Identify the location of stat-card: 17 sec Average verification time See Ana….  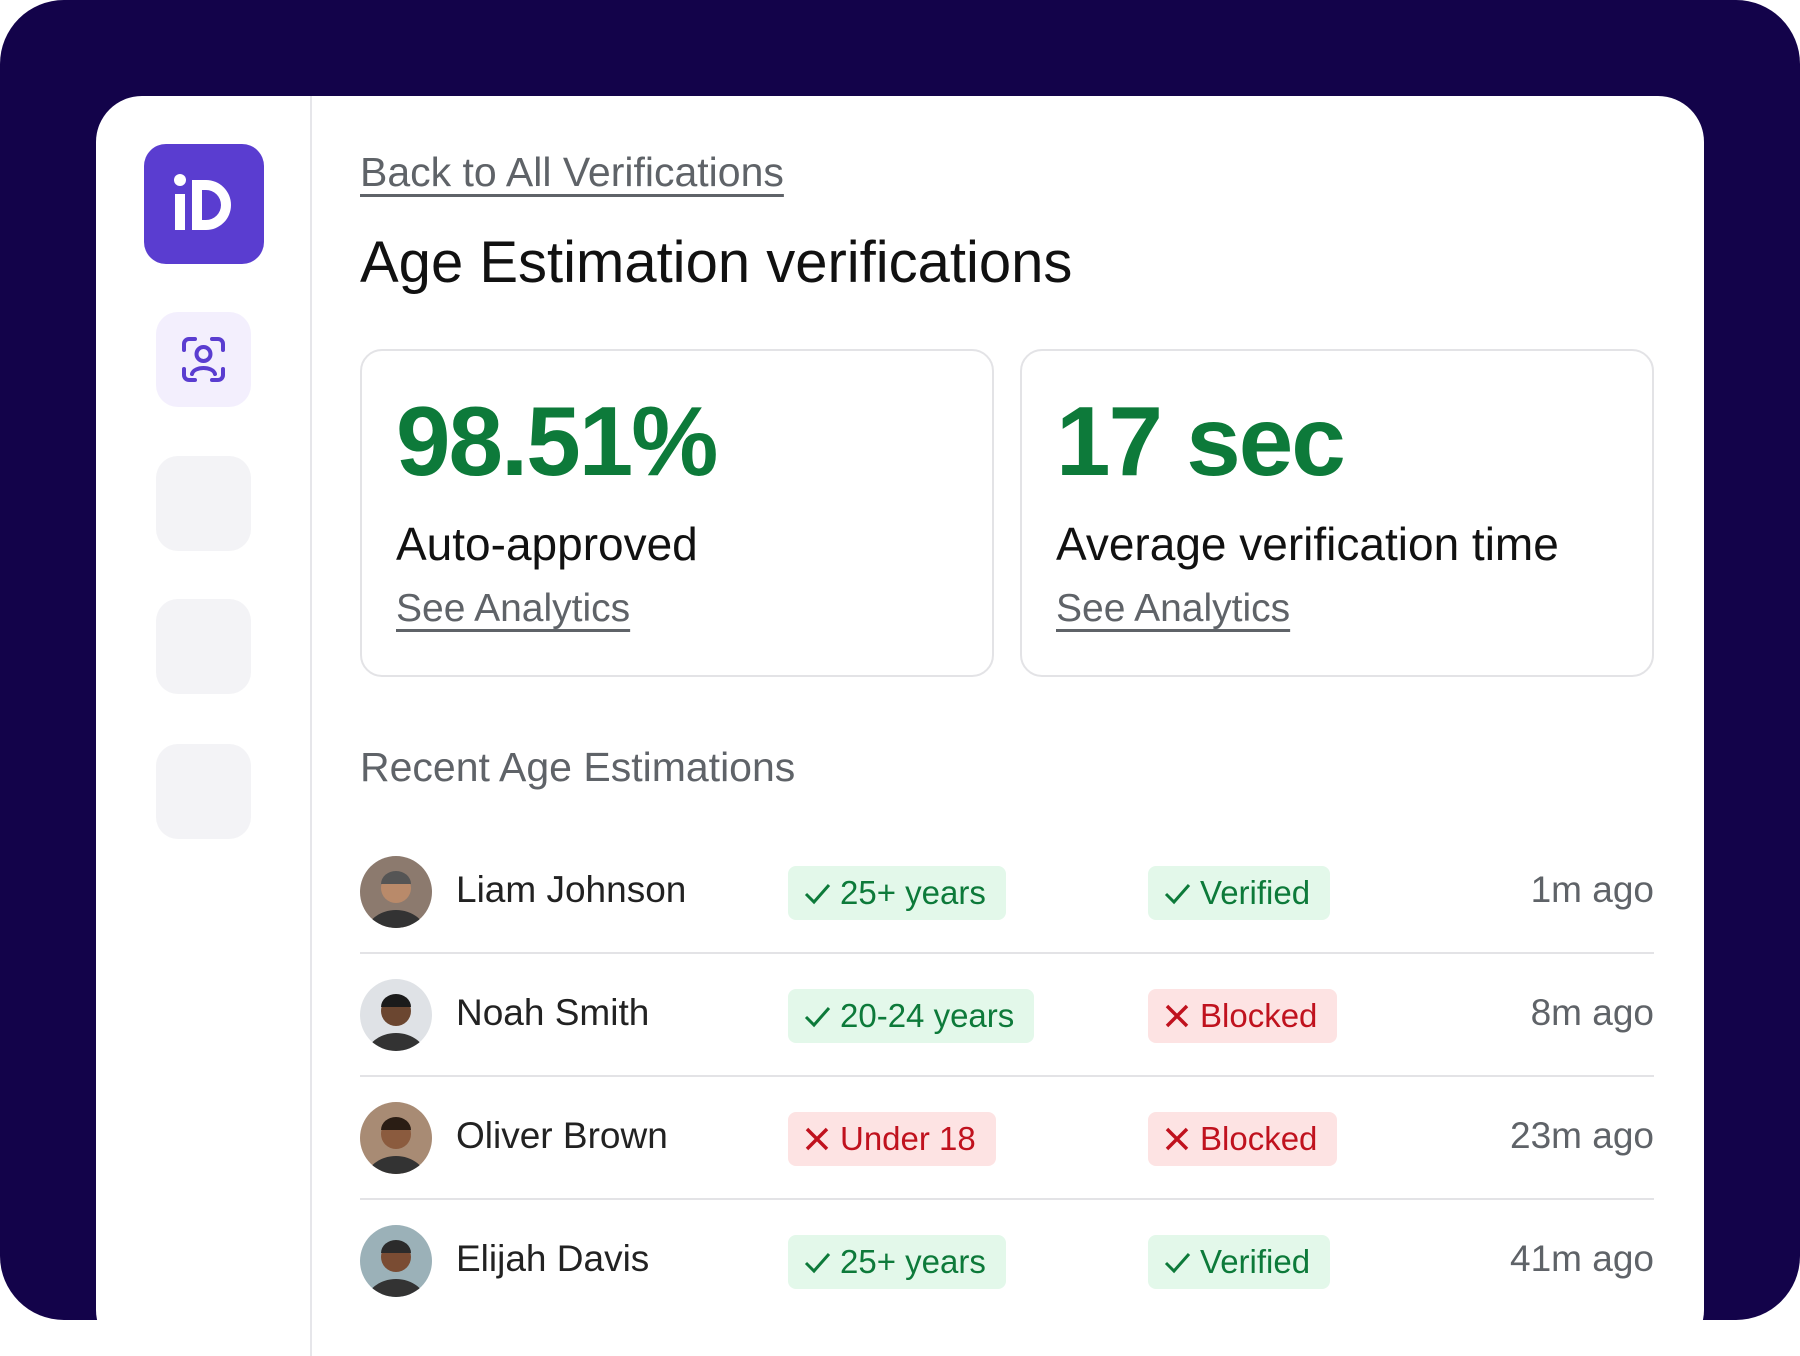
(1337, 513).